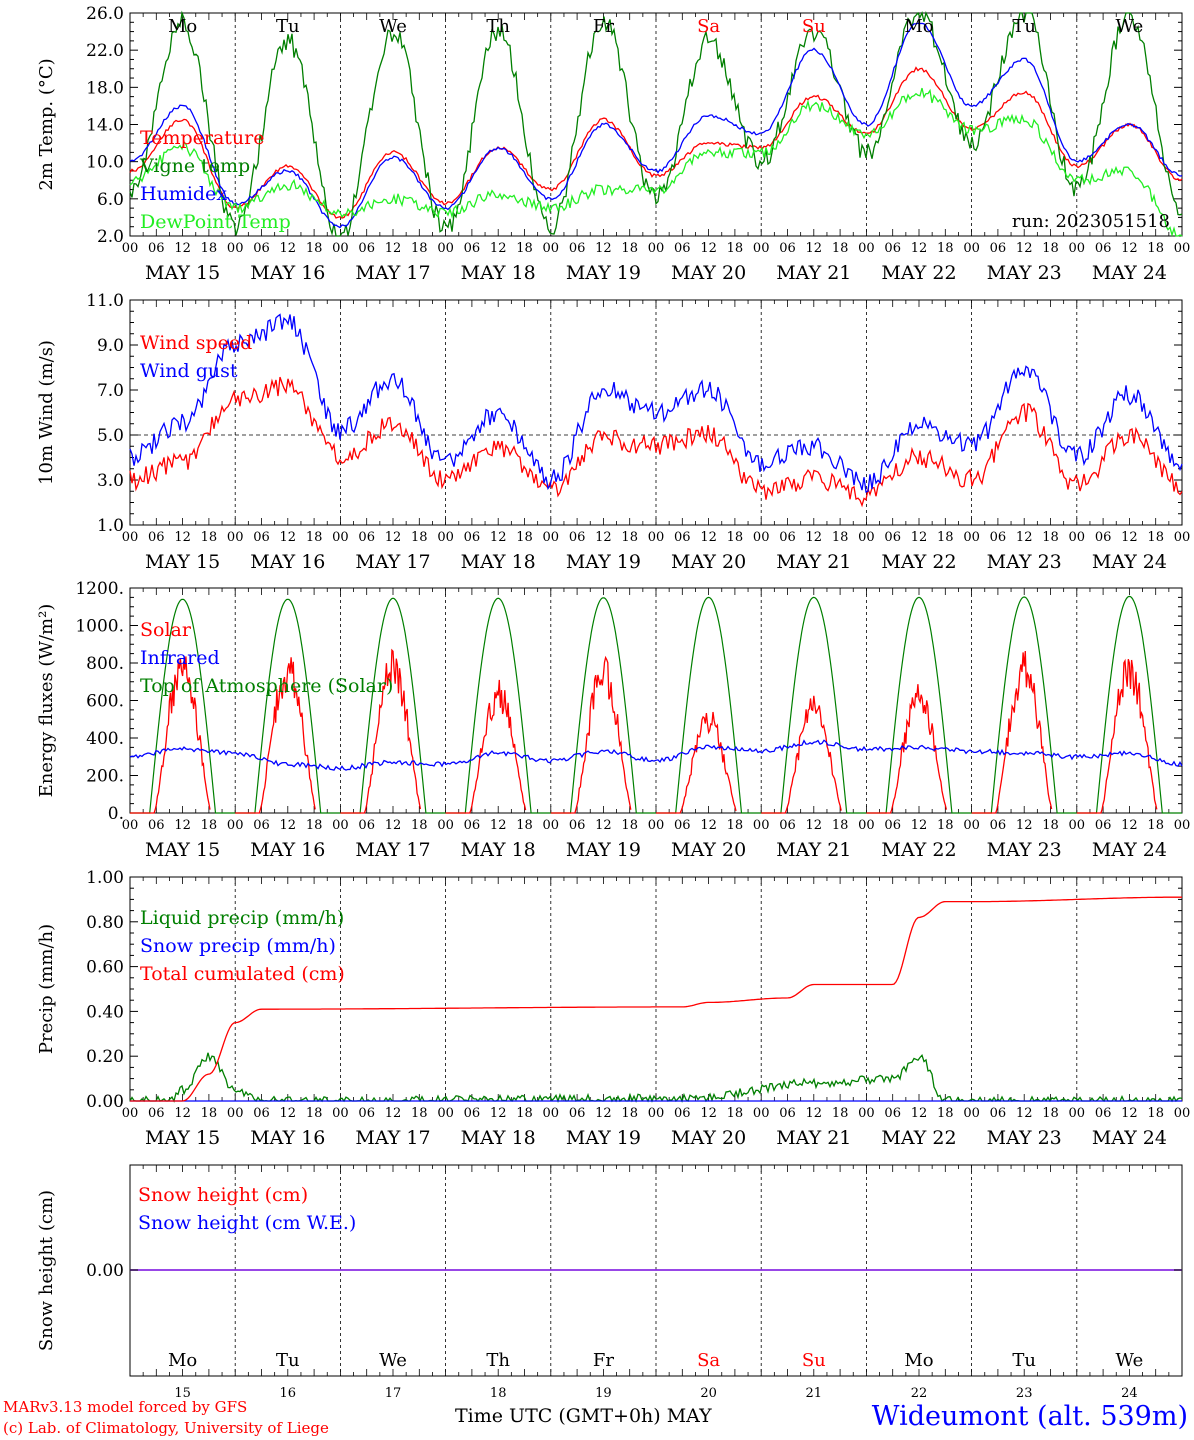 The height and width of the screenshot is (1440, 1194). Describe the element at coordinates (105, 88) in the screenshot. I see `y-tick-label: 18.0` at that location.